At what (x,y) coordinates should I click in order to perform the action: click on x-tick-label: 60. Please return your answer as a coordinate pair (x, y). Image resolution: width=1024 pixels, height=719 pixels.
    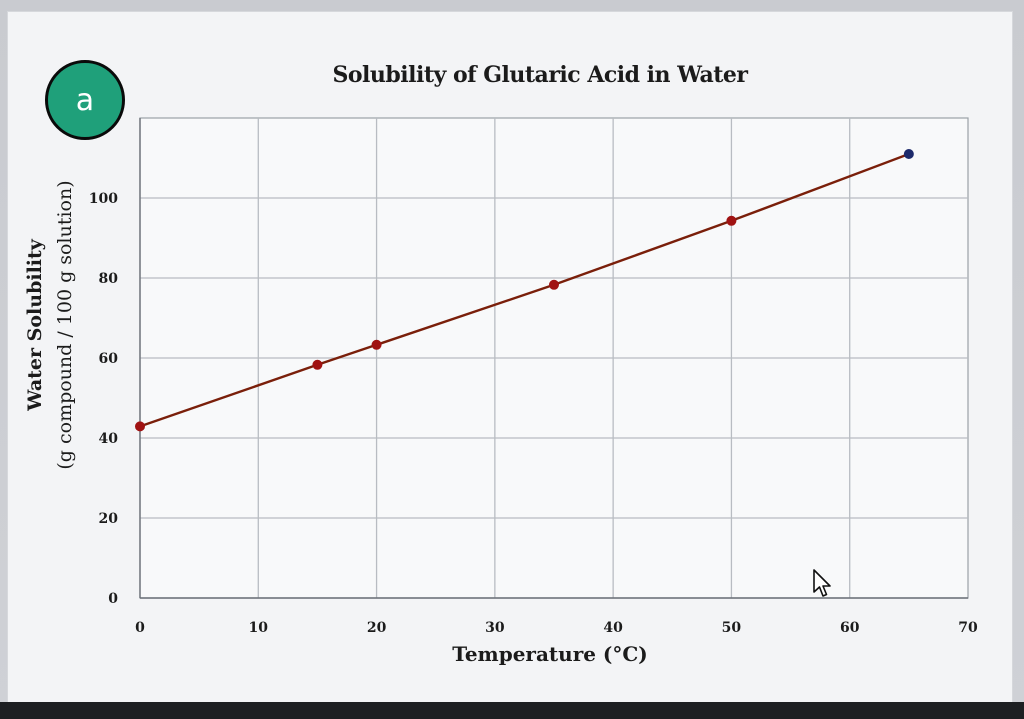
    Looking at the image, I should click on (850, 628).